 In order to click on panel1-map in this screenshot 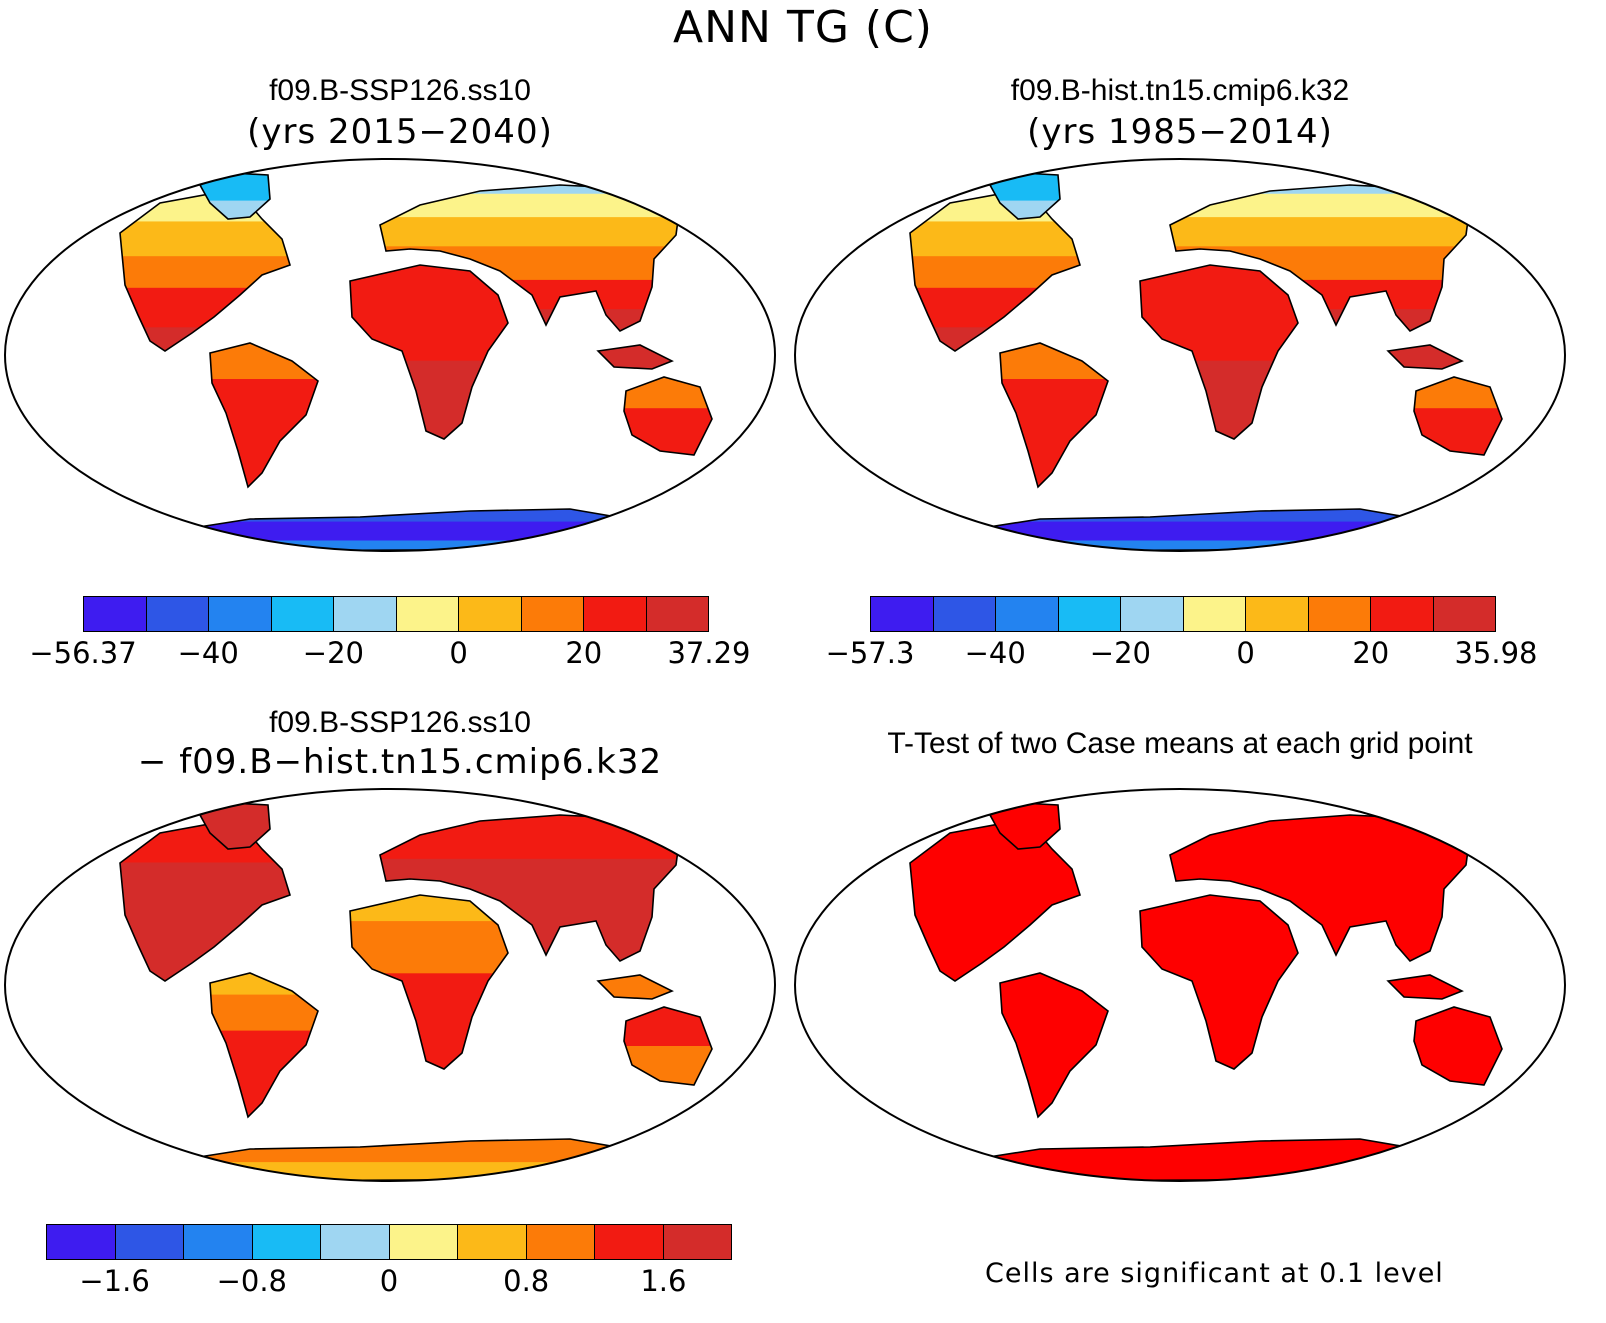, I will do `click(390, 355)`.